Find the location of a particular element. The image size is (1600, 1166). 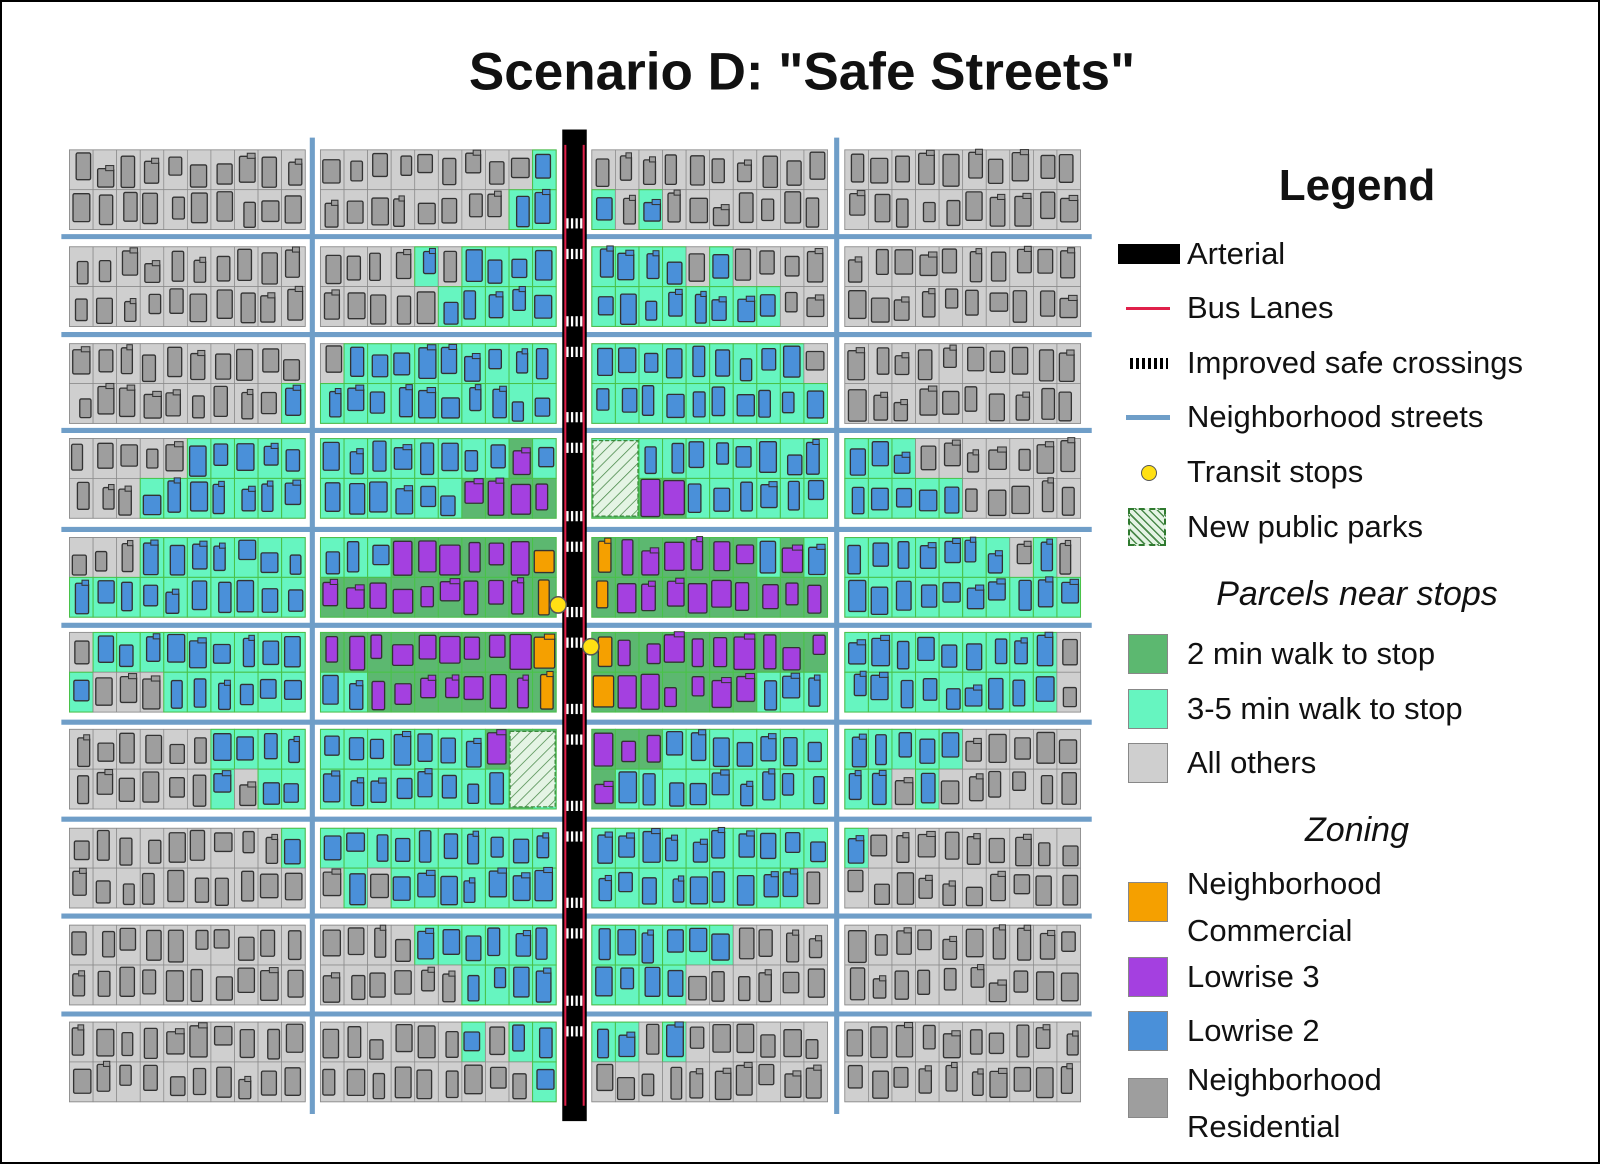

legend-label: 3-5 min walk to stop is located at coordinates (1325, 708).